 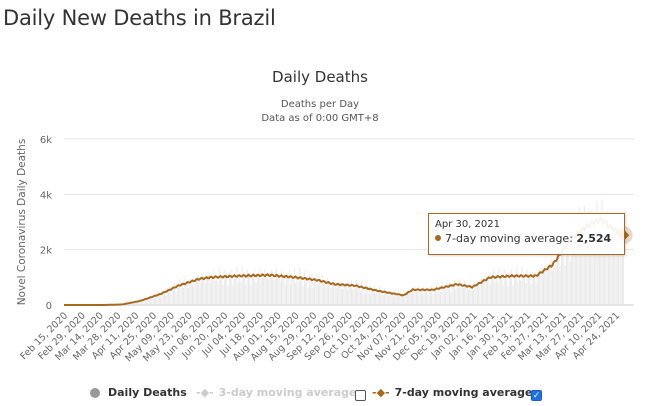 I want to click on 3day-average-checkbox, so click(x=360, y=395).